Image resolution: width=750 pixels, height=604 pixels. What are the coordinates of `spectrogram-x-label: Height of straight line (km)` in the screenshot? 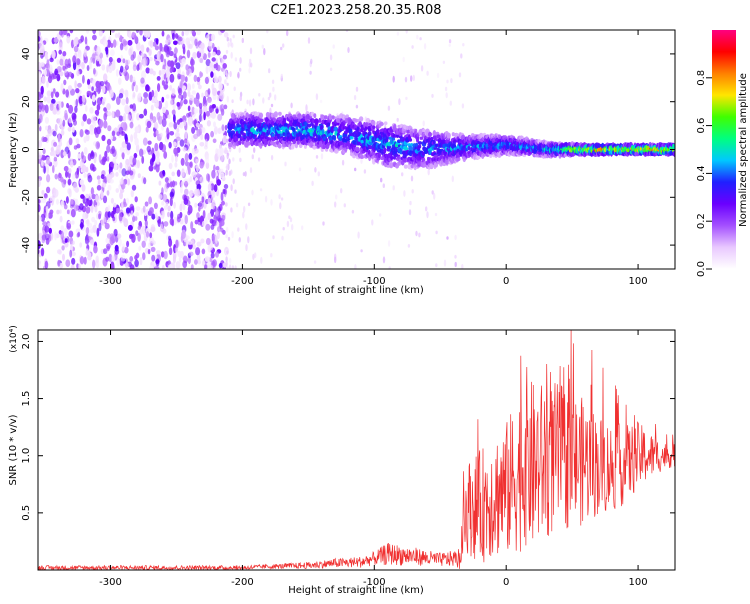 It's located at (356, 290).